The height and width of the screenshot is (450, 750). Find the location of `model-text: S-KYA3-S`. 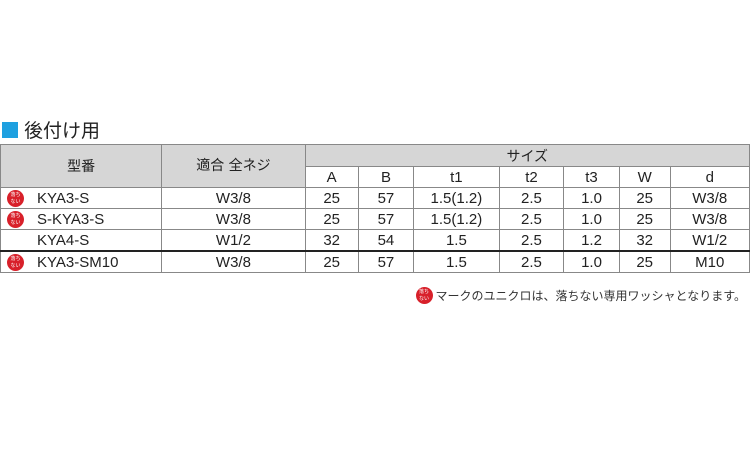

model-text: S-KYA3-S is located at coordinates (71, 219).